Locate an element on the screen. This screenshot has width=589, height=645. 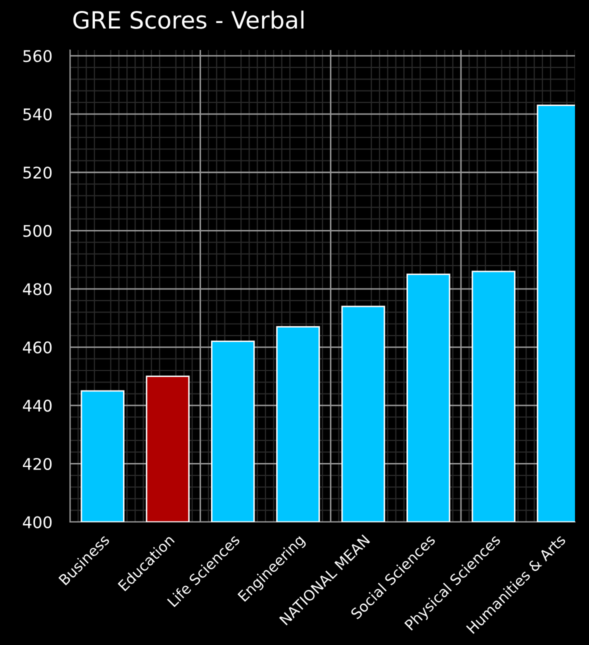
y-tick-label: 500 is located at coordinates (37, 230).